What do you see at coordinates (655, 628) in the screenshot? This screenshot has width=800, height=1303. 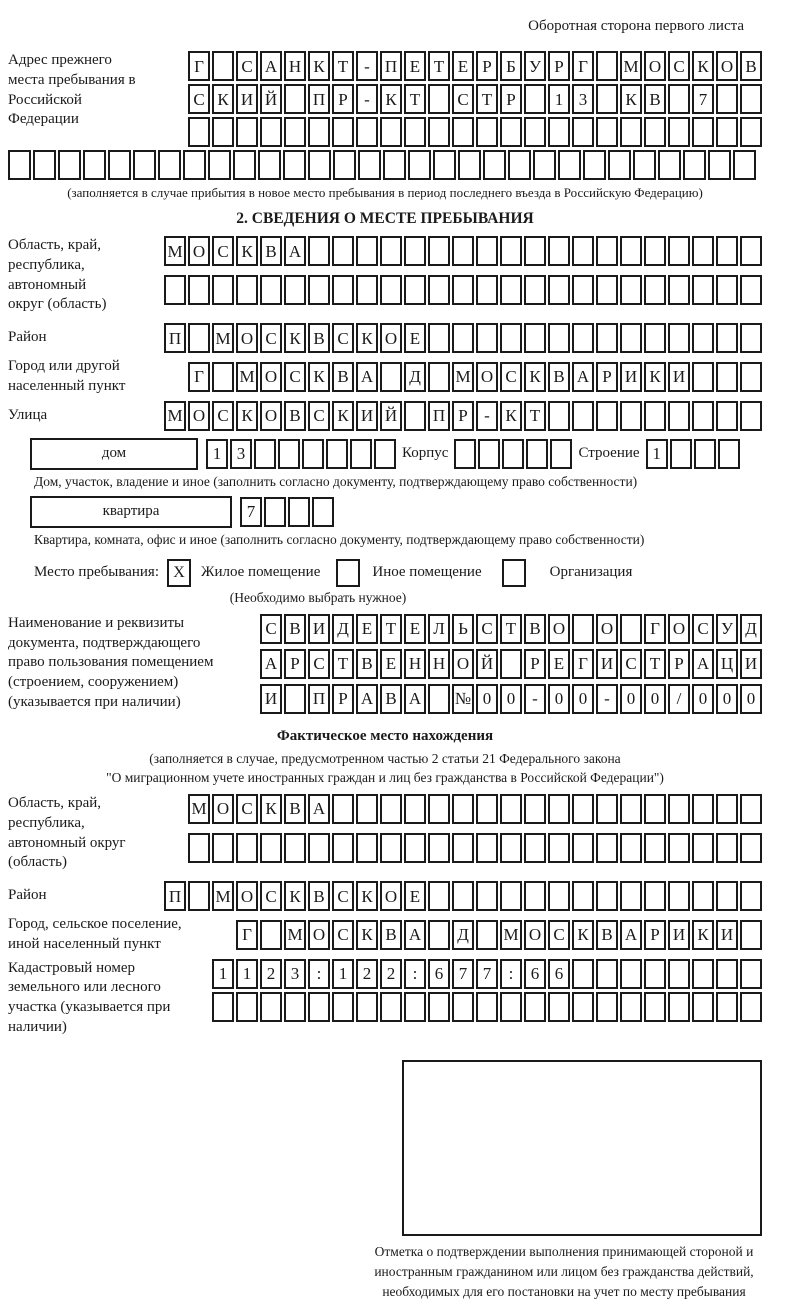 I see `form-cell: Г` at bounding box center [655, 628].